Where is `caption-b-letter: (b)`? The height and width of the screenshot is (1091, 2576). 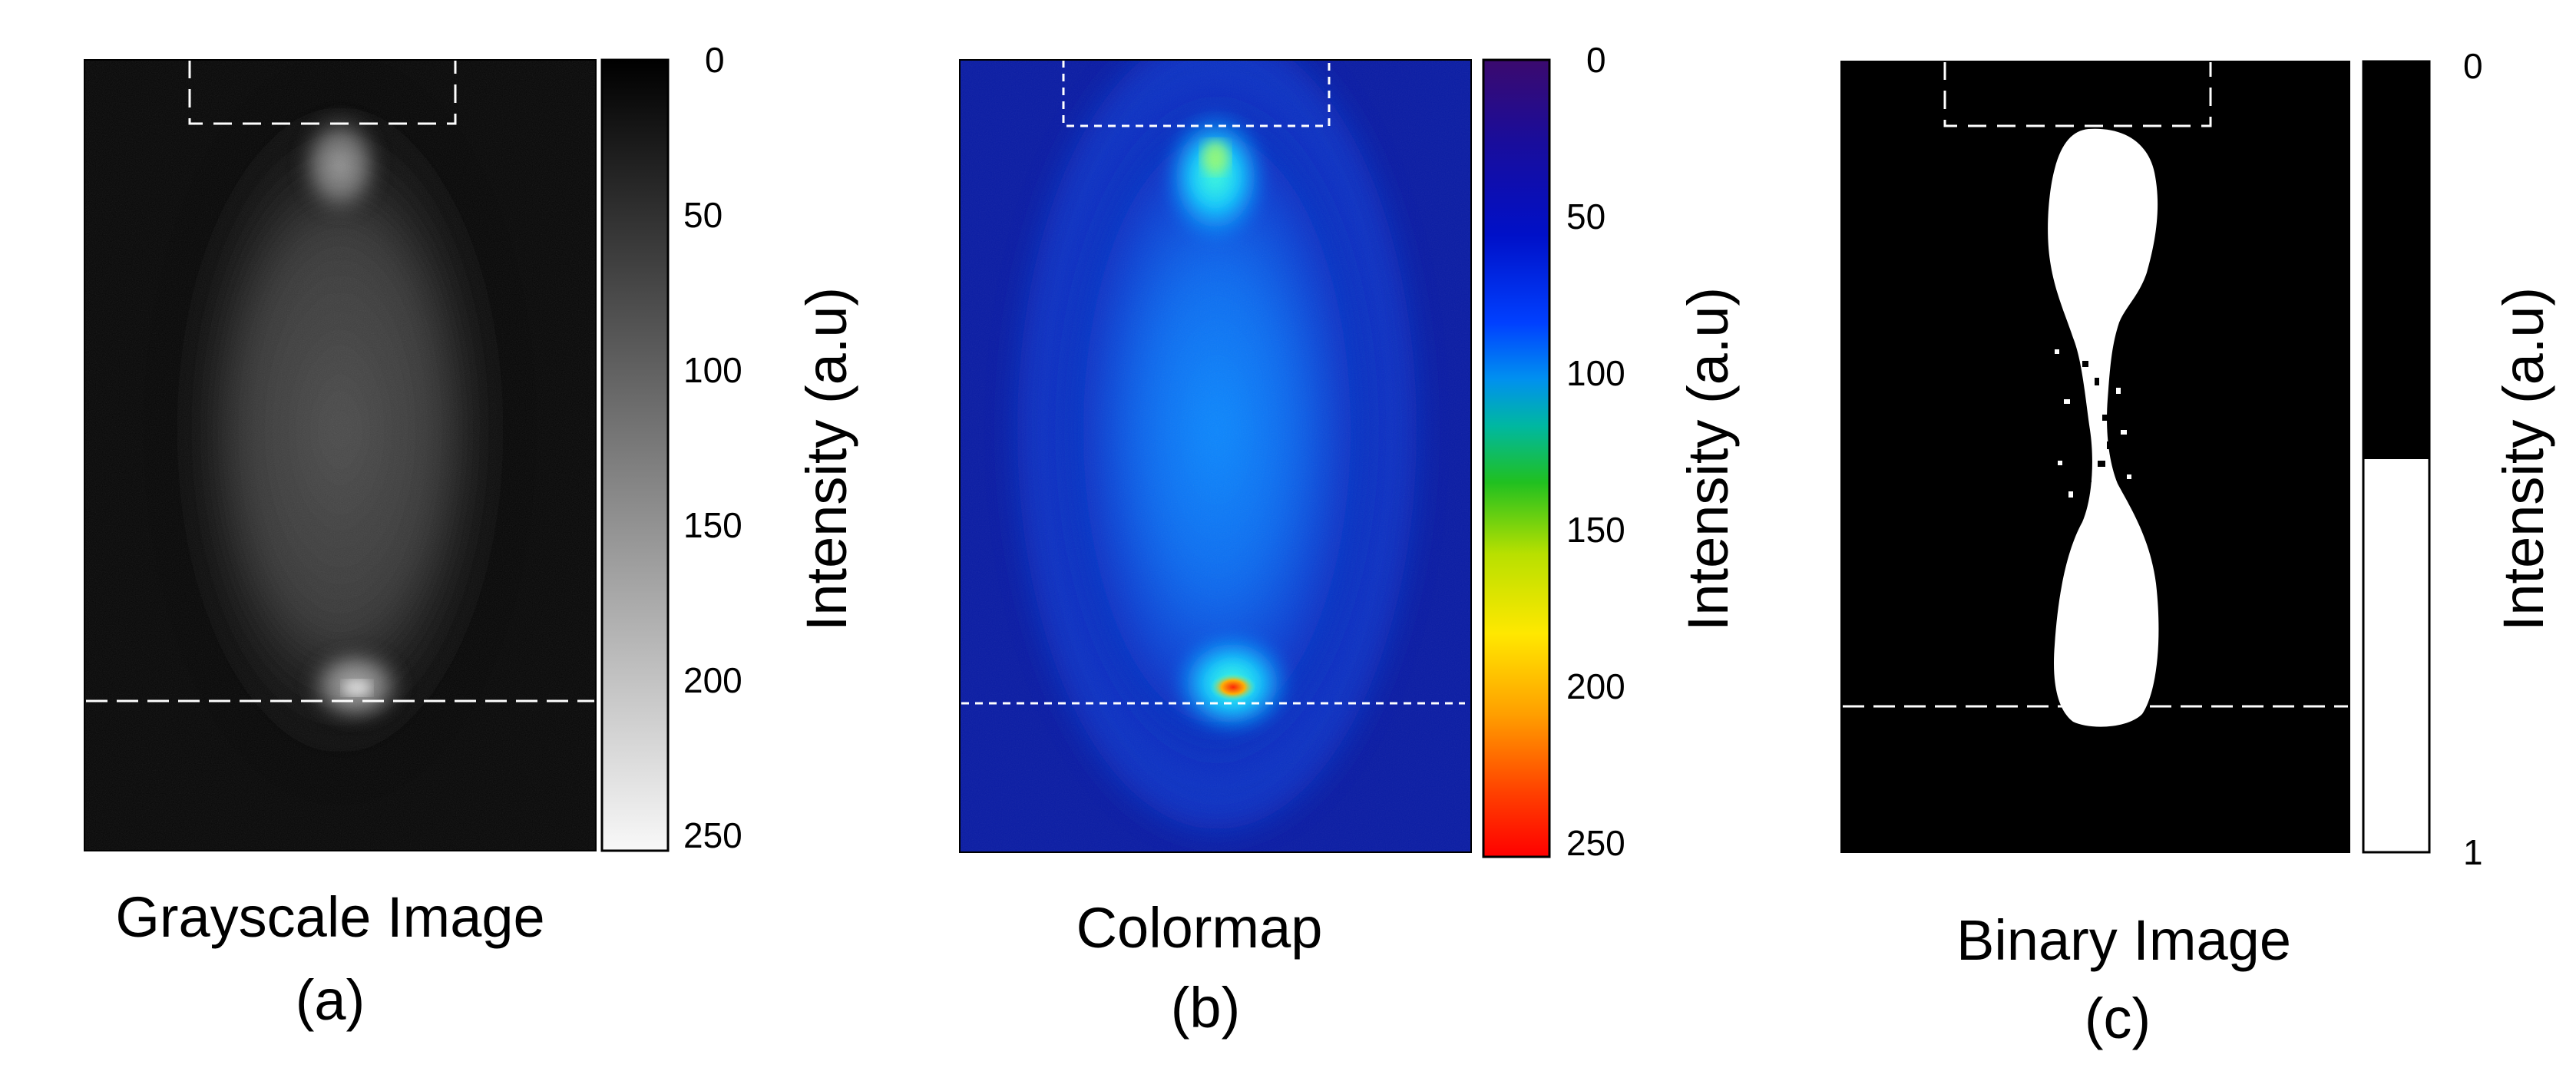
caption-b-letter: (b) is located at coordinates (1205, 1008).